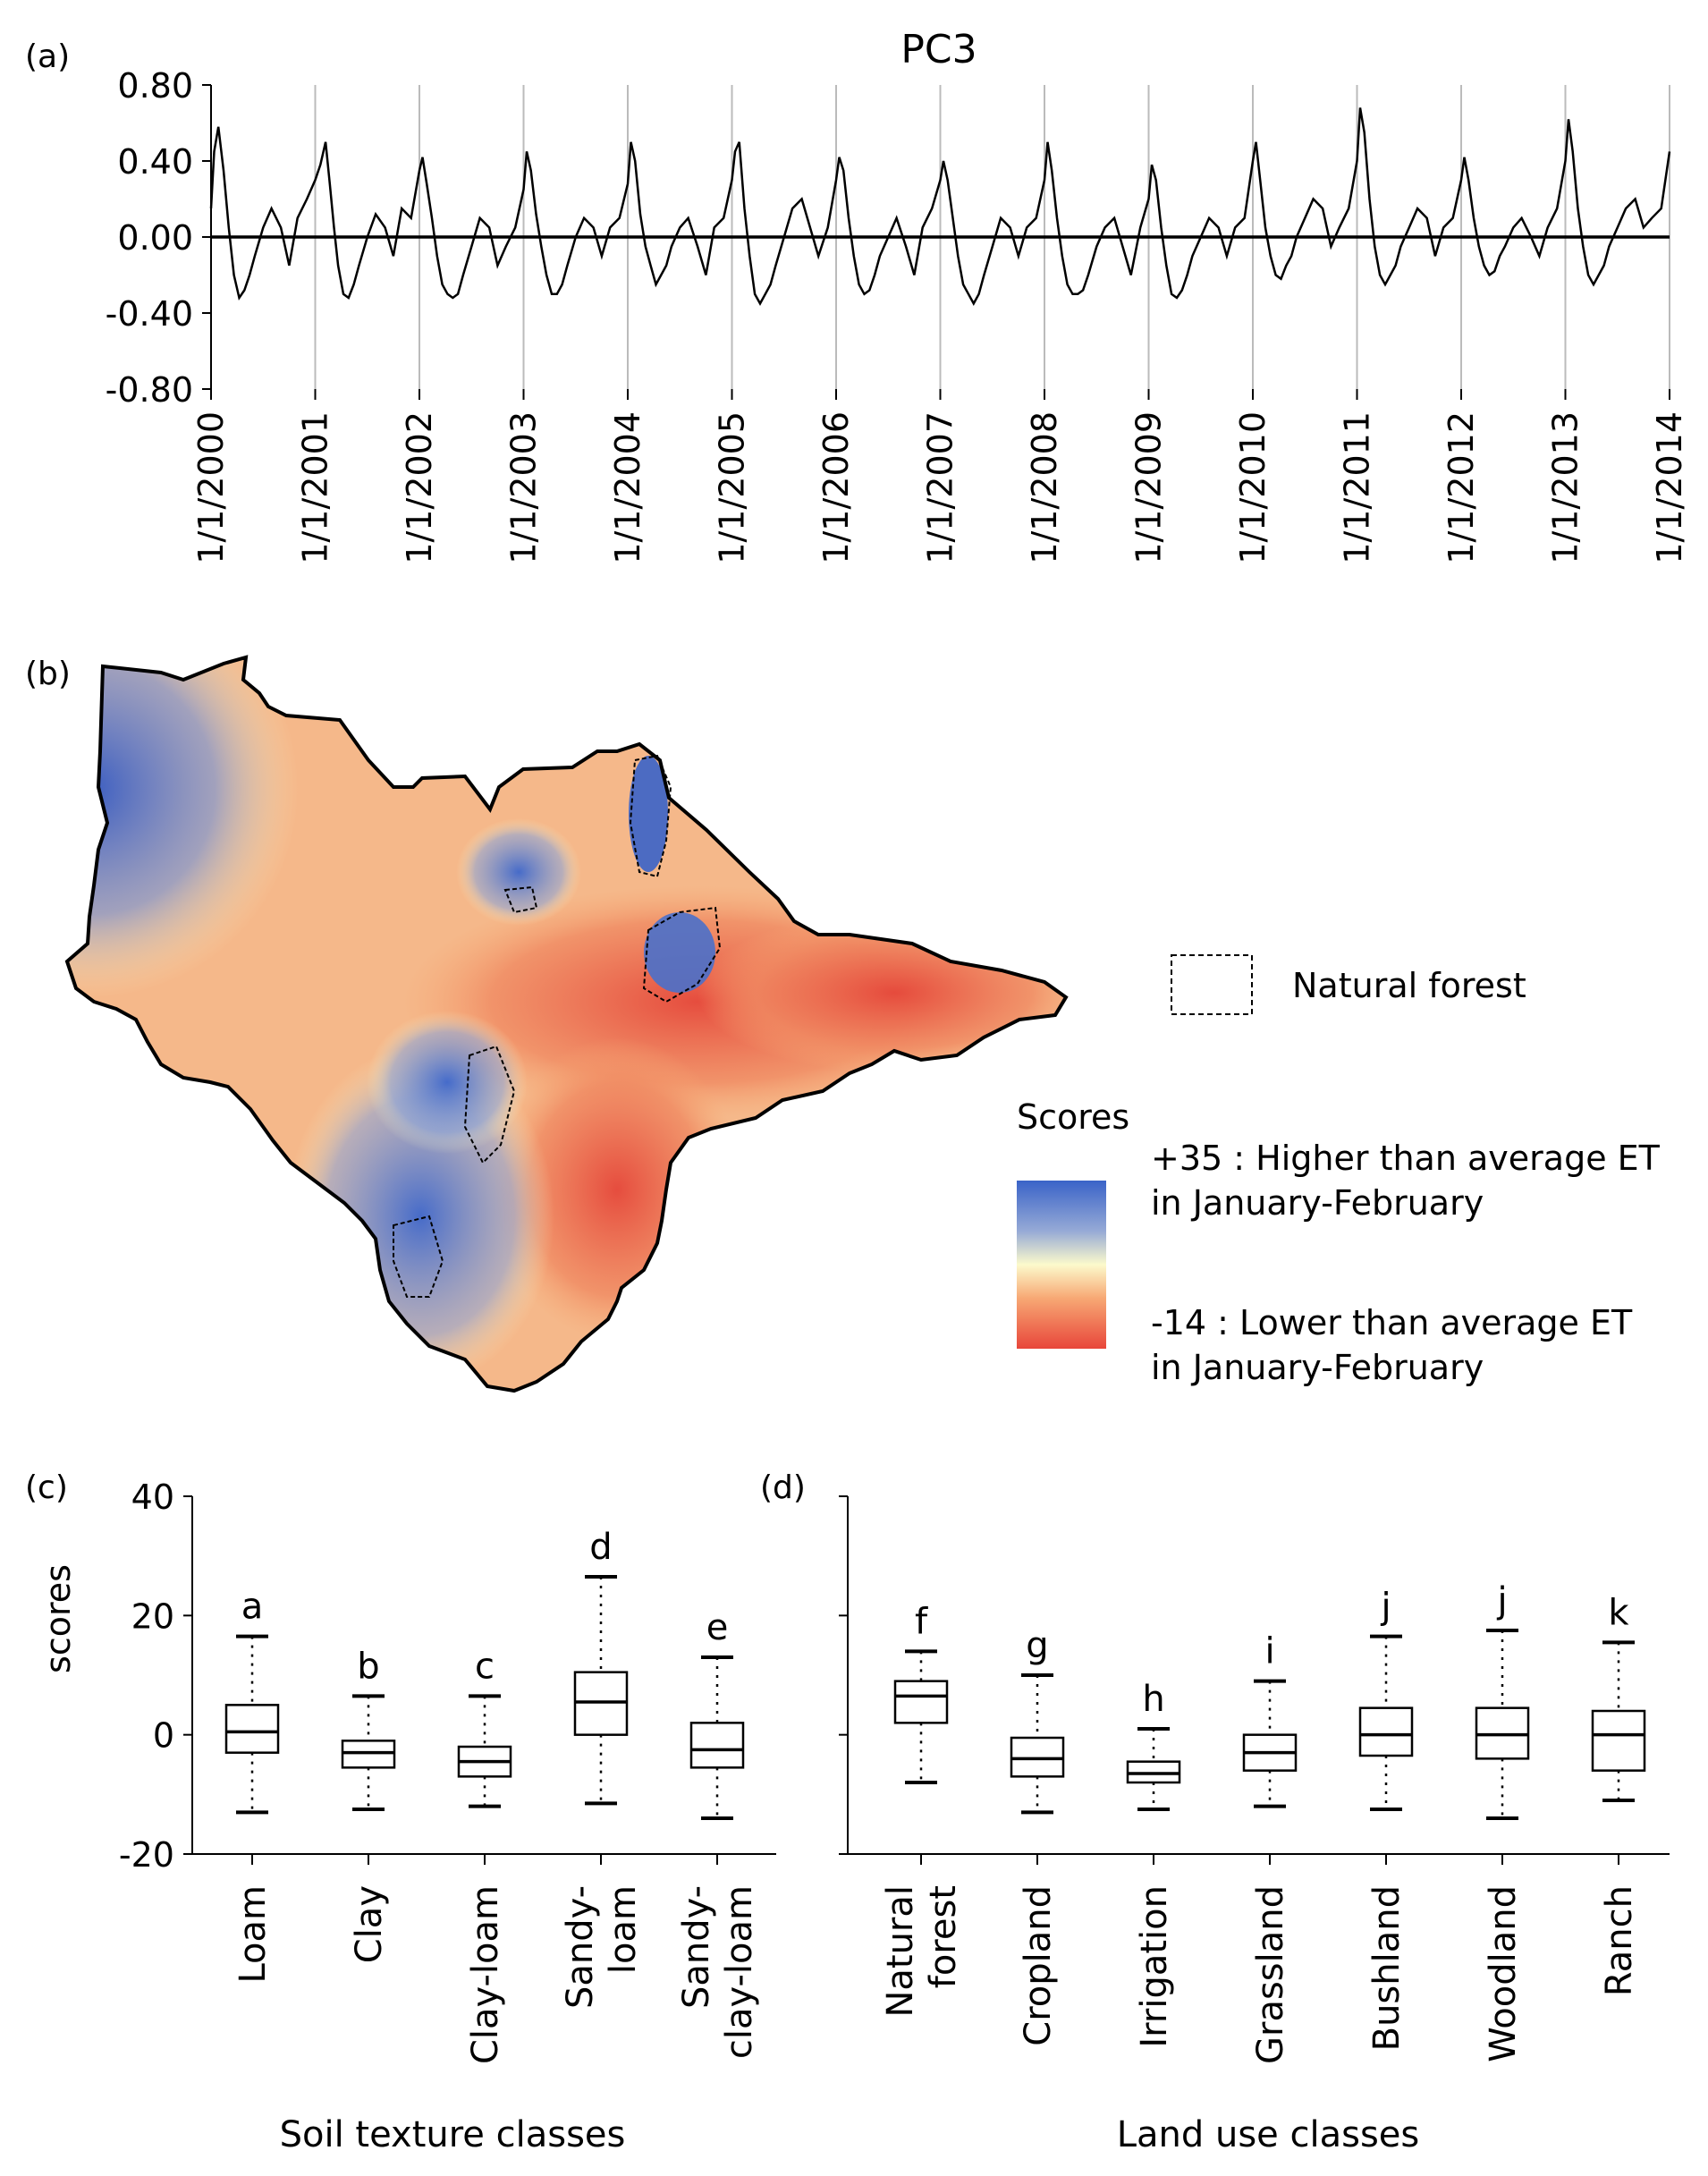 This screenshot has height=2176, width=1708. Describe the element at coordinates (155, 86) in the screenshot. I see `panel-a-y-tick-label: 0.80` at that location.